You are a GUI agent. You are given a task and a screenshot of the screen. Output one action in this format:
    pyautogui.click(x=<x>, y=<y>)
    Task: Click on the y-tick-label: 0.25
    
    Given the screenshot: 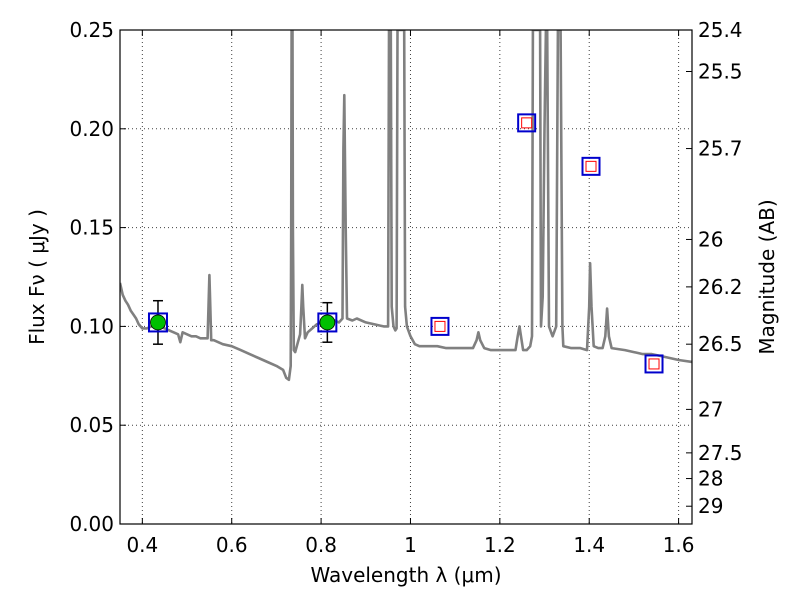 What is the action you would take?
    pyautogui.click(x=91, y=30)
    